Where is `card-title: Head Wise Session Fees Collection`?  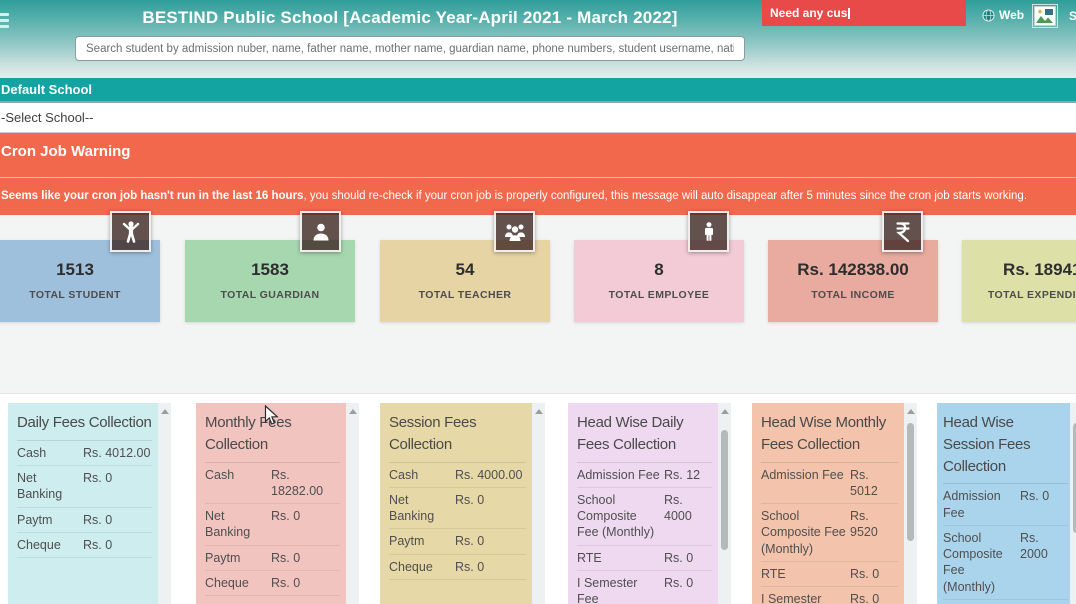 card-title: Head Wise Session Fees Collection is located at coordinates (1005, 448).